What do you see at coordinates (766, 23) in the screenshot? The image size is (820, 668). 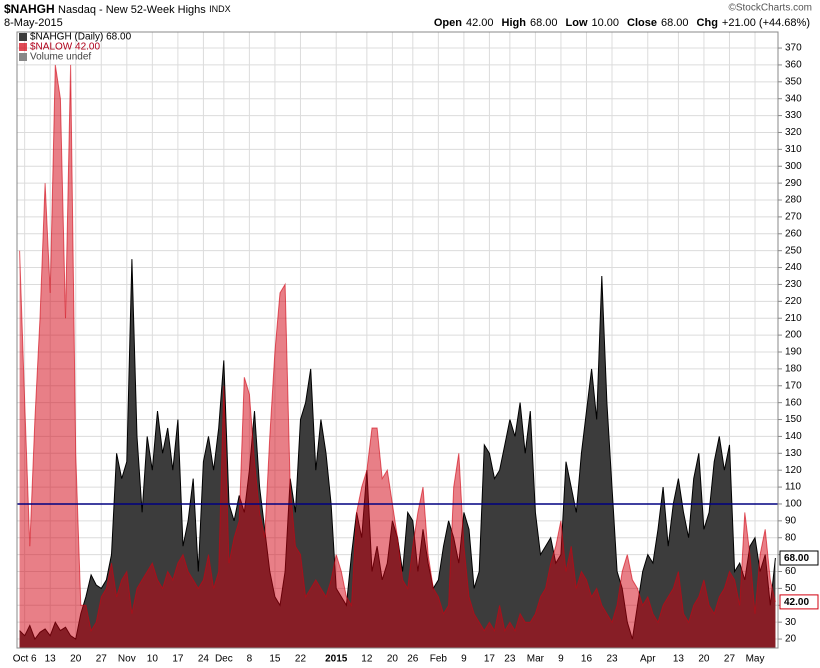 I see `quote-value: +21.00 (+44.68%)` at bounding box center [766, 23].